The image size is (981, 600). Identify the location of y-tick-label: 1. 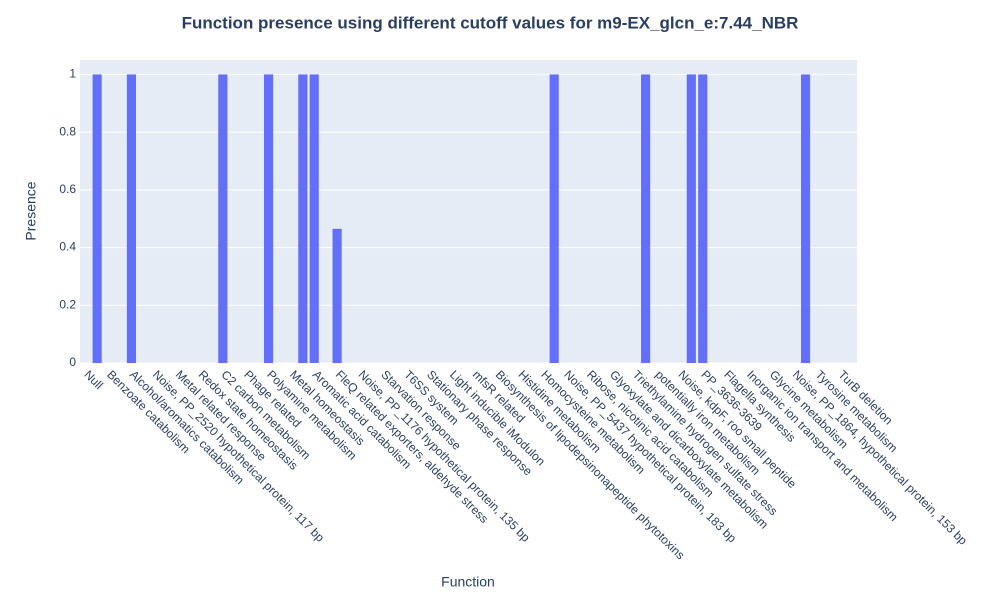
(72, 74).